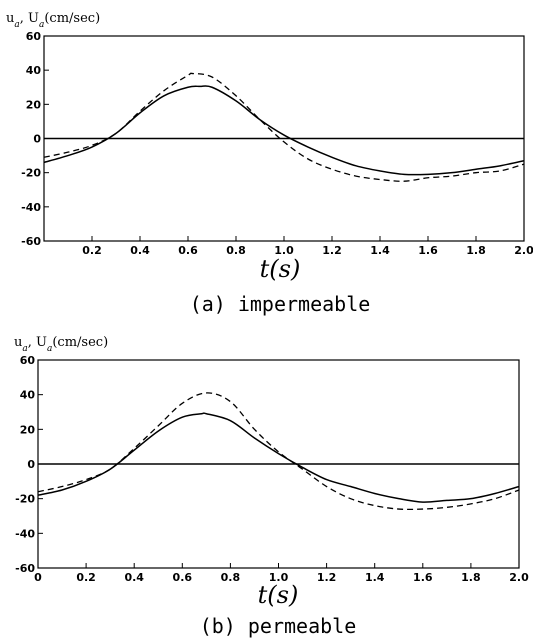  Describe the element at coordinates (307, 246) in the screenshot. I see `x-ticks: 0.2 0.4 0.6 0.8 1.0 1.2 1.4 1.6 1.8 2.0` at that location.